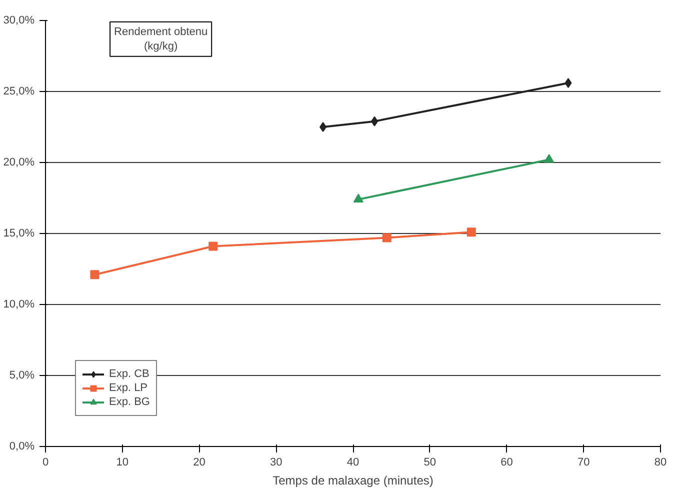  What do you see at coordinates (199, 462) in the screenshot?
I see `x-tick-label: 20` at bounding box center [199, 462].